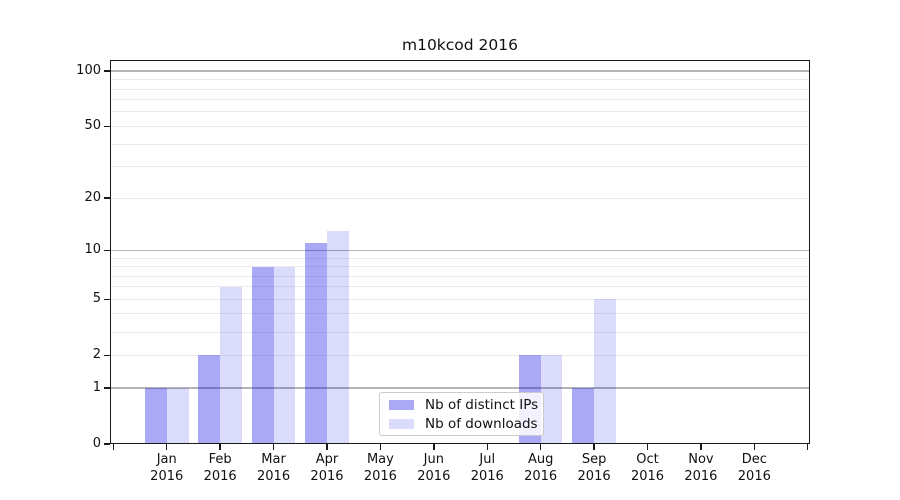  I want to click on x-tick-month: Dec, so click(754, 459).